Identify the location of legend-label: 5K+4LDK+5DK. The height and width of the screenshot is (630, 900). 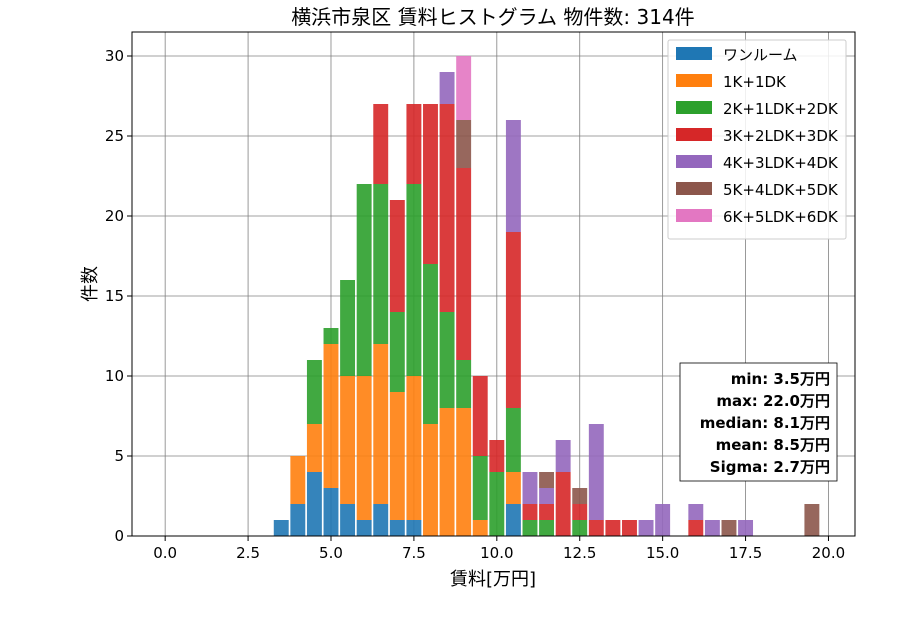
(781, 190).